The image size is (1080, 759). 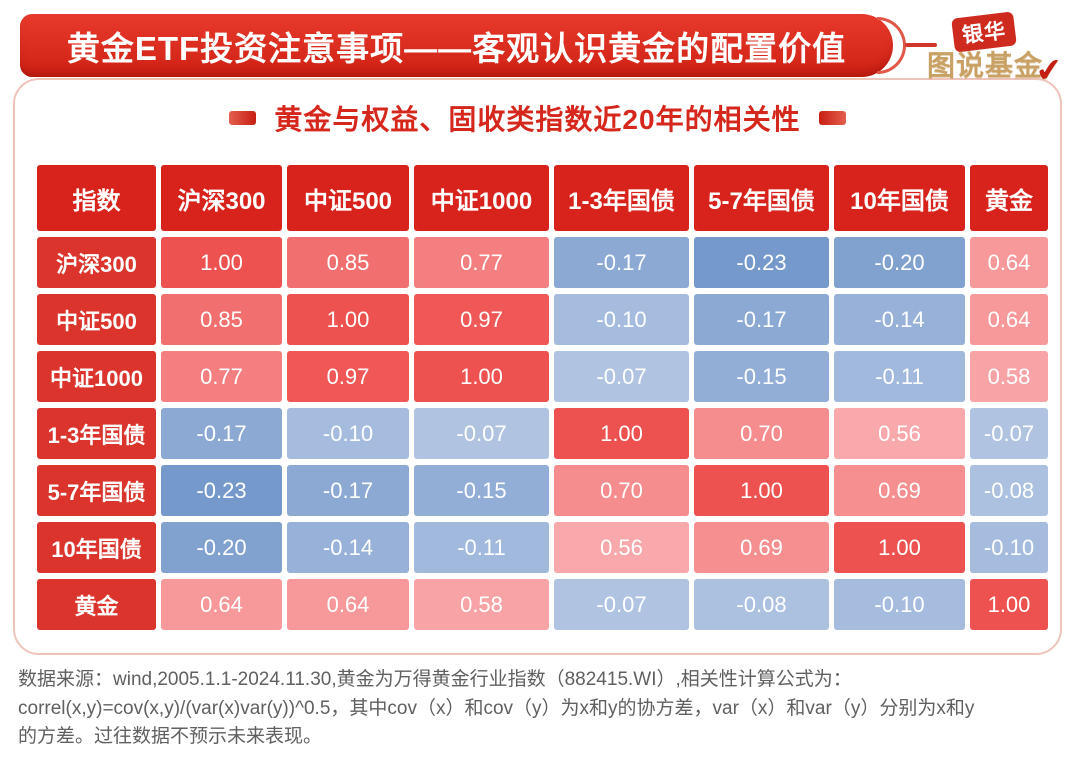 What do you see at coordinates (1049, 70) in the screenshot?
I see `checkmark-icon: ✔` at bounding box center [1049, 70].